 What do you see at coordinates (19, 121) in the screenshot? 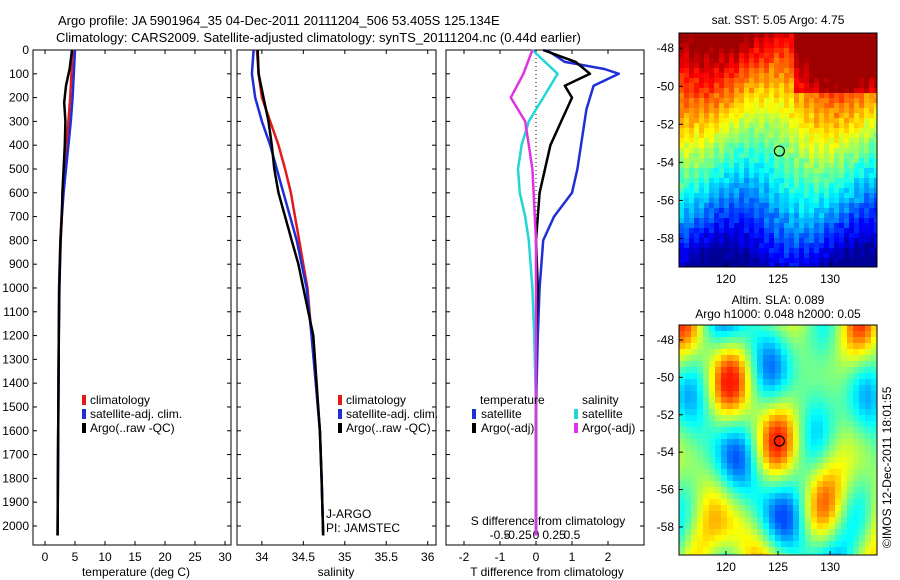
I see `y-tick-label: 300` at bounding box center [19, 121].